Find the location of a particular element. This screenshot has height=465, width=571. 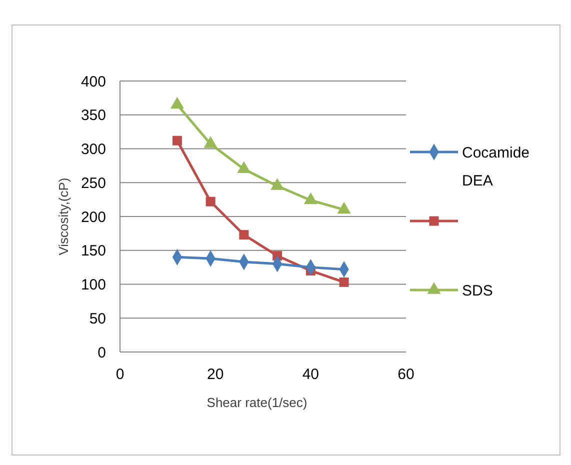

legend-label: Cocamide DEA is located at coordinates (496, 167).